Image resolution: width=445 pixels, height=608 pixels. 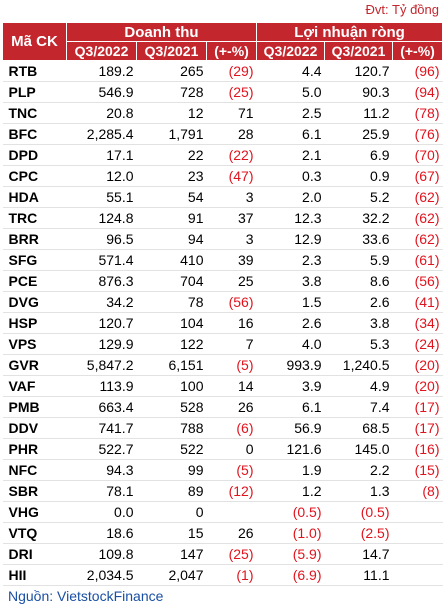 I want to click on value-cell: 12.0, so click(x=101, y=176).